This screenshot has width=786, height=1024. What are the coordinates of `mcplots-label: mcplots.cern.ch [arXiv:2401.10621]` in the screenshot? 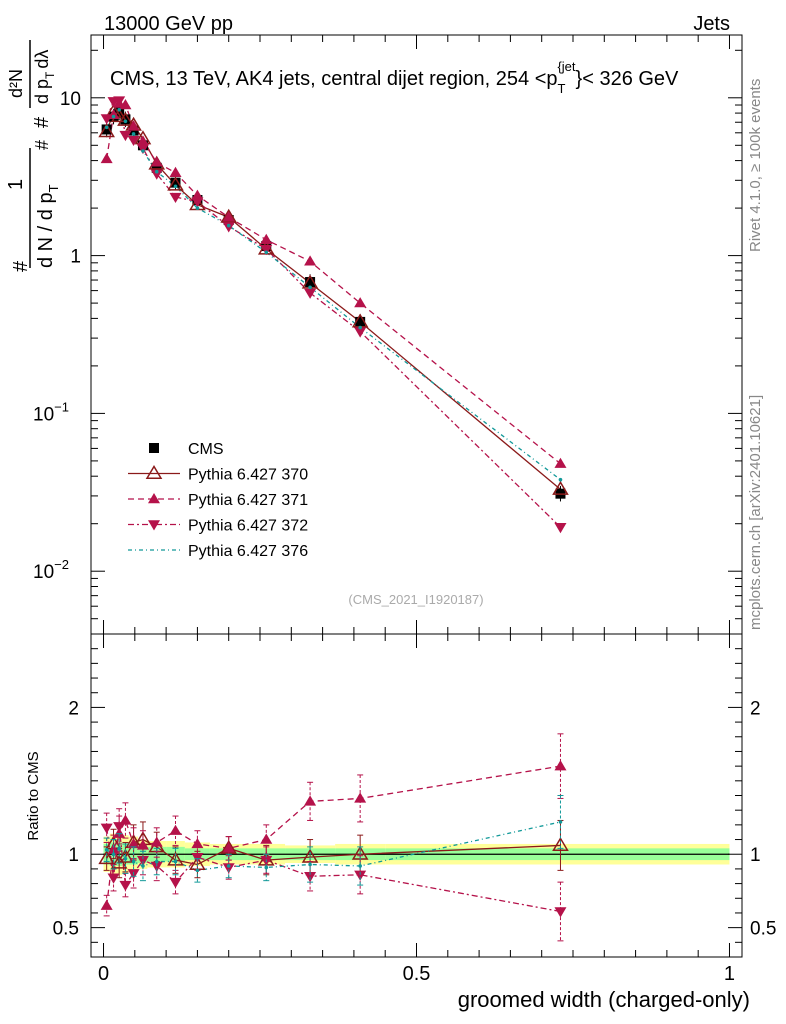 It's located at (755, 512).